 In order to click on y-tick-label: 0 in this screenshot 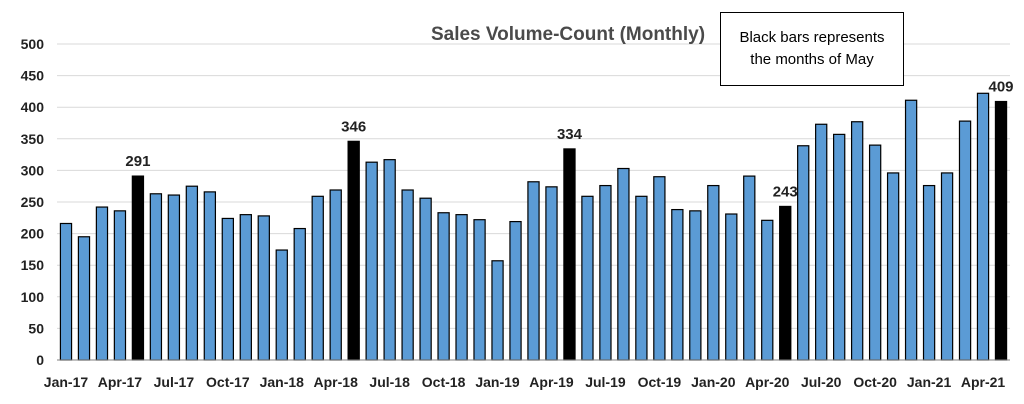, I will do `click(40, 360)`.